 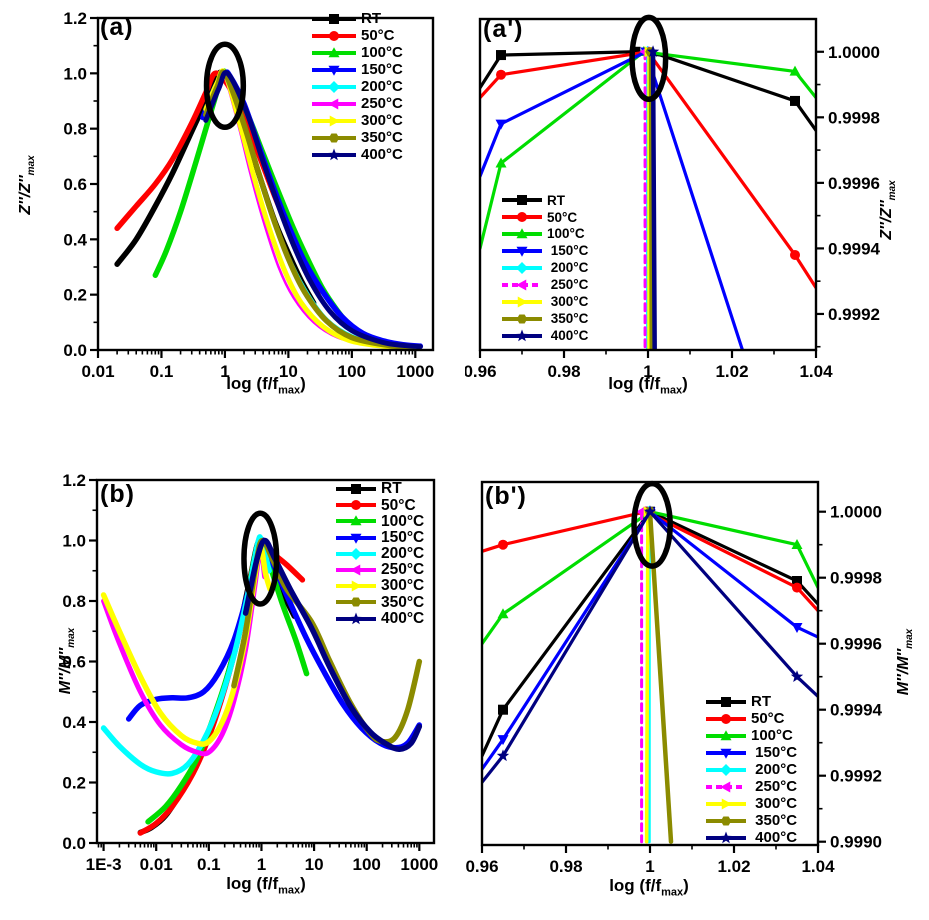 What do you see at coordinates (481, 371) in the screenshot?
I see `x-tick-label: 0.96` at bounding box center [481, 371].